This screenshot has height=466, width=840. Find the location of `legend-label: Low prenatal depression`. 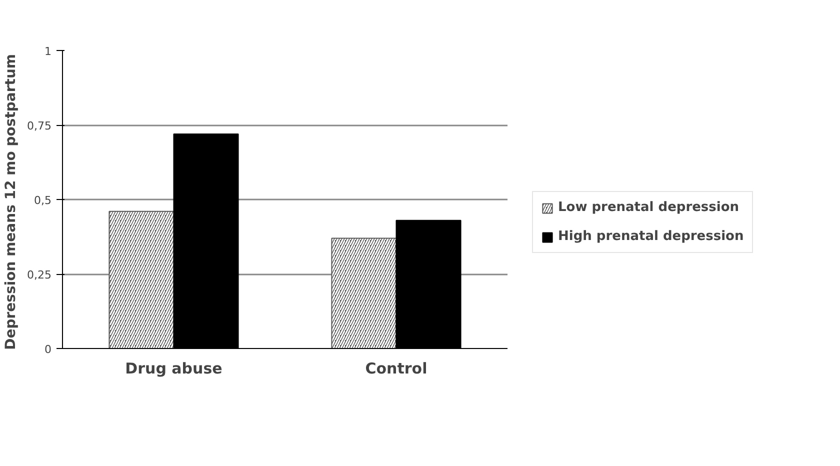

legend-label: Low prenatal depression is located at coordinates (649, 207).